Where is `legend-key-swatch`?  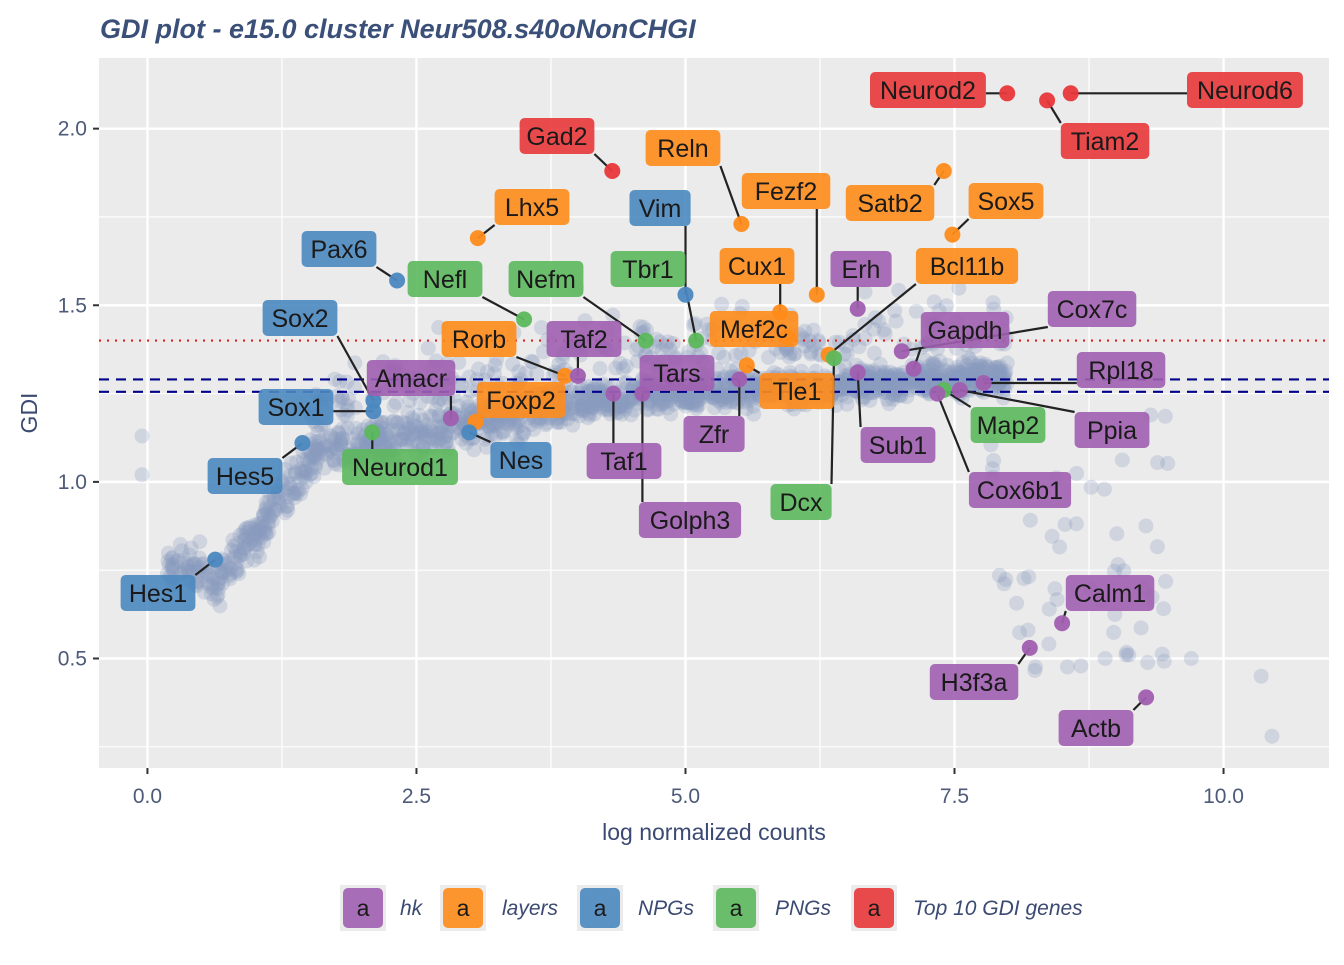 legend-key-swatch is located at coordinates (463, 908).